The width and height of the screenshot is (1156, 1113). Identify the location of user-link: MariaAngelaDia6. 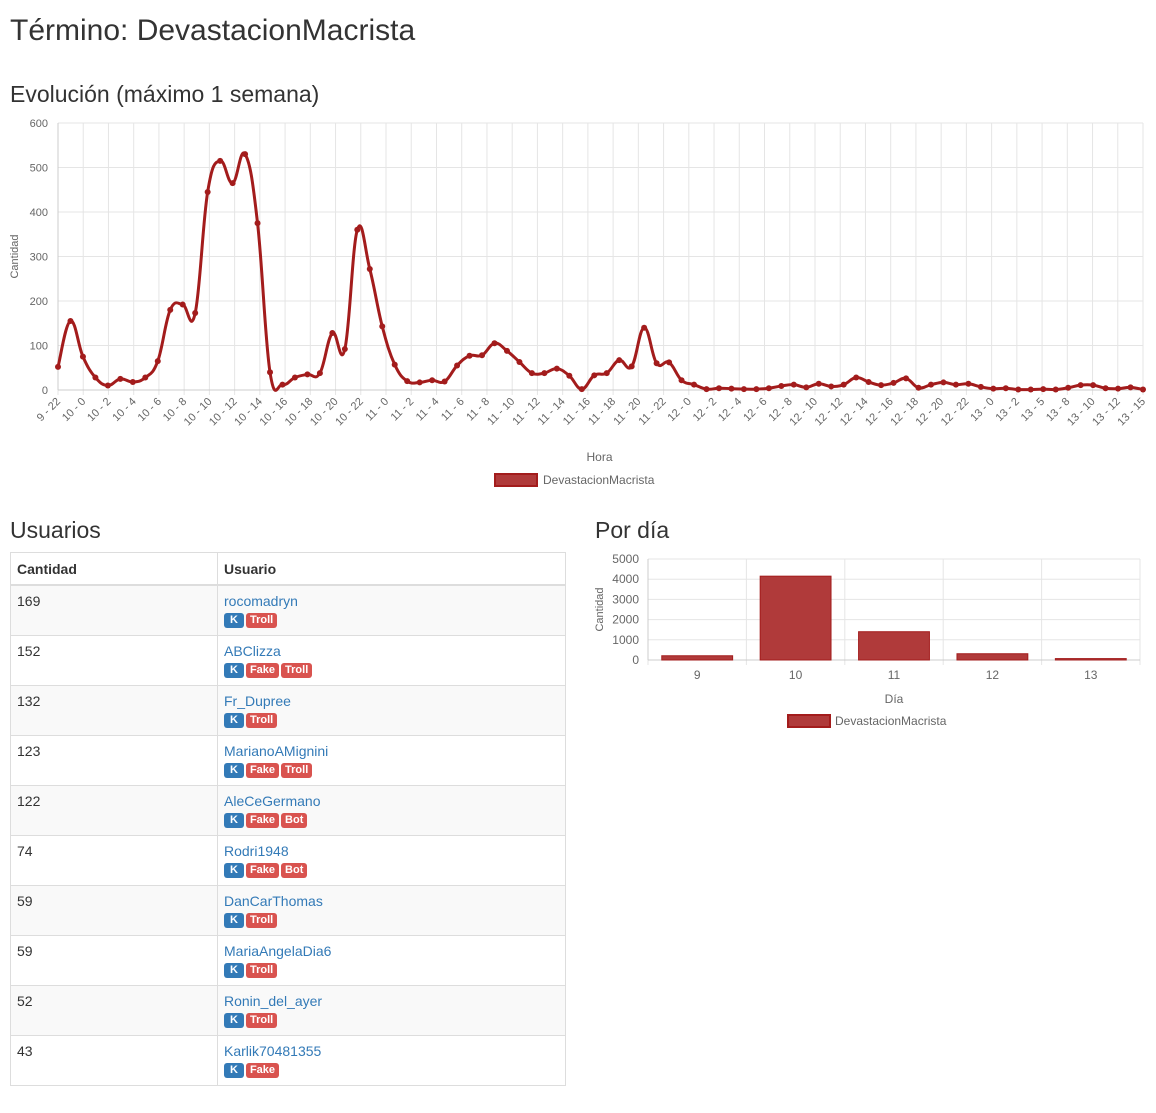
(278, 950).